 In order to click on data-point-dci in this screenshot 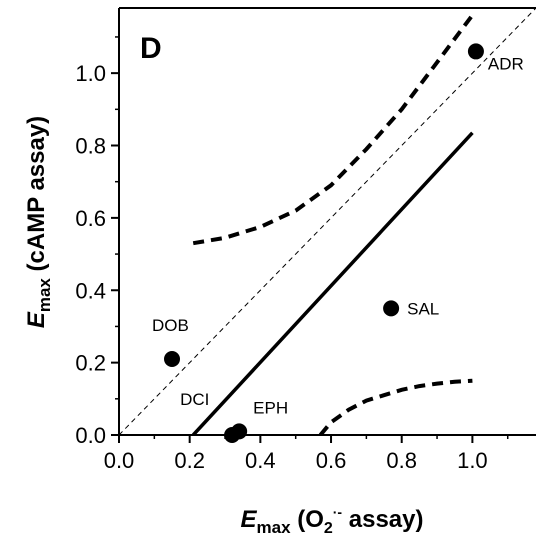, I will do `click(232, 435)`.